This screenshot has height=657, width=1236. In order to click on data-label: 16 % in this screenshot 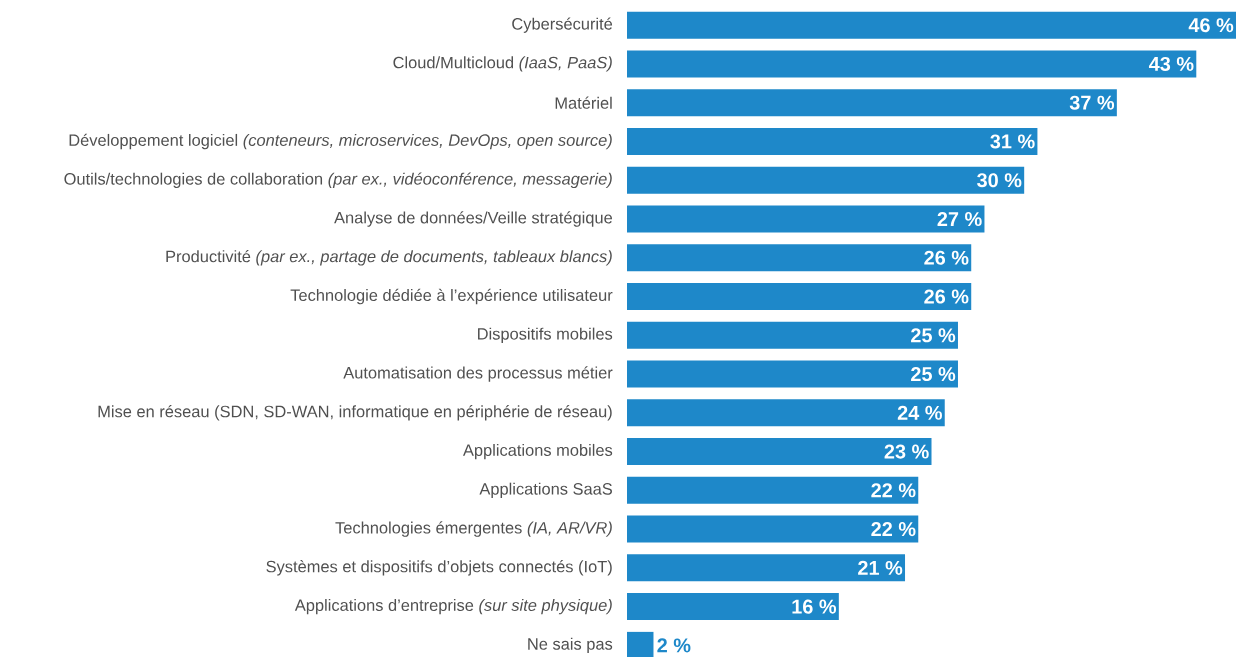, I will do `click(814, 606)`.